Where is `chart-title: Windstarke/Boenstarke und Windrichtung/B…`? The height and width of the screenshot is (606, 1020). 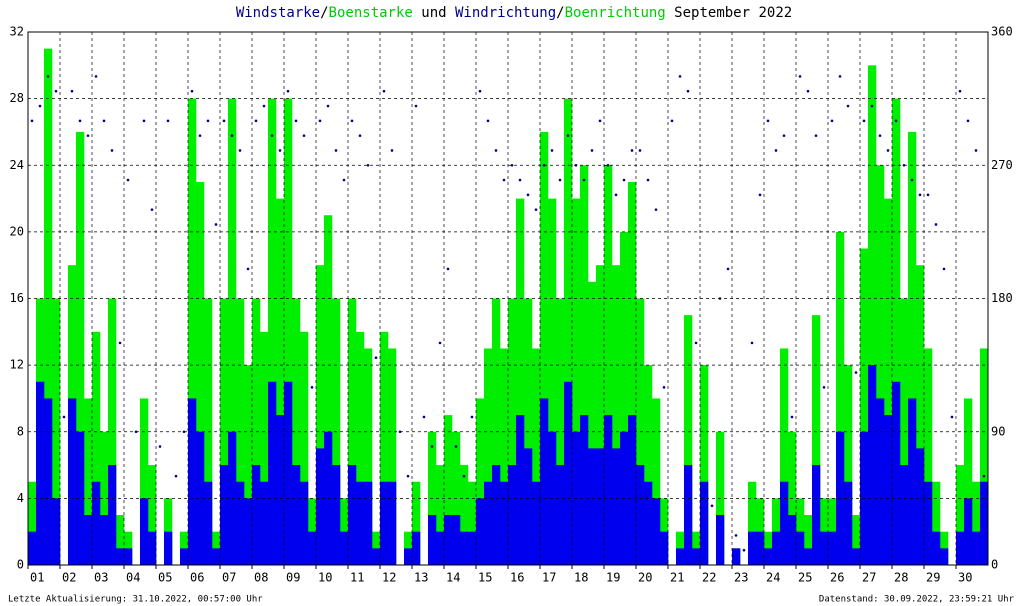 chart-title: Windstarke/Boenstarke und Windrichtung/B… is located at coordinates (514, 13).